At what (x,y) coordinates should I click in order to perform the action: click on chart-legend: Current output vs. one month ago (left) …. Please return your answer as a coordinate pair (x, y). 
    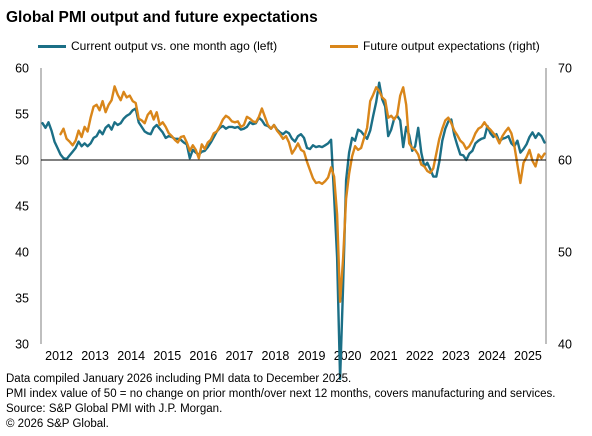
    Looking at the image, I should click on (296, 47).